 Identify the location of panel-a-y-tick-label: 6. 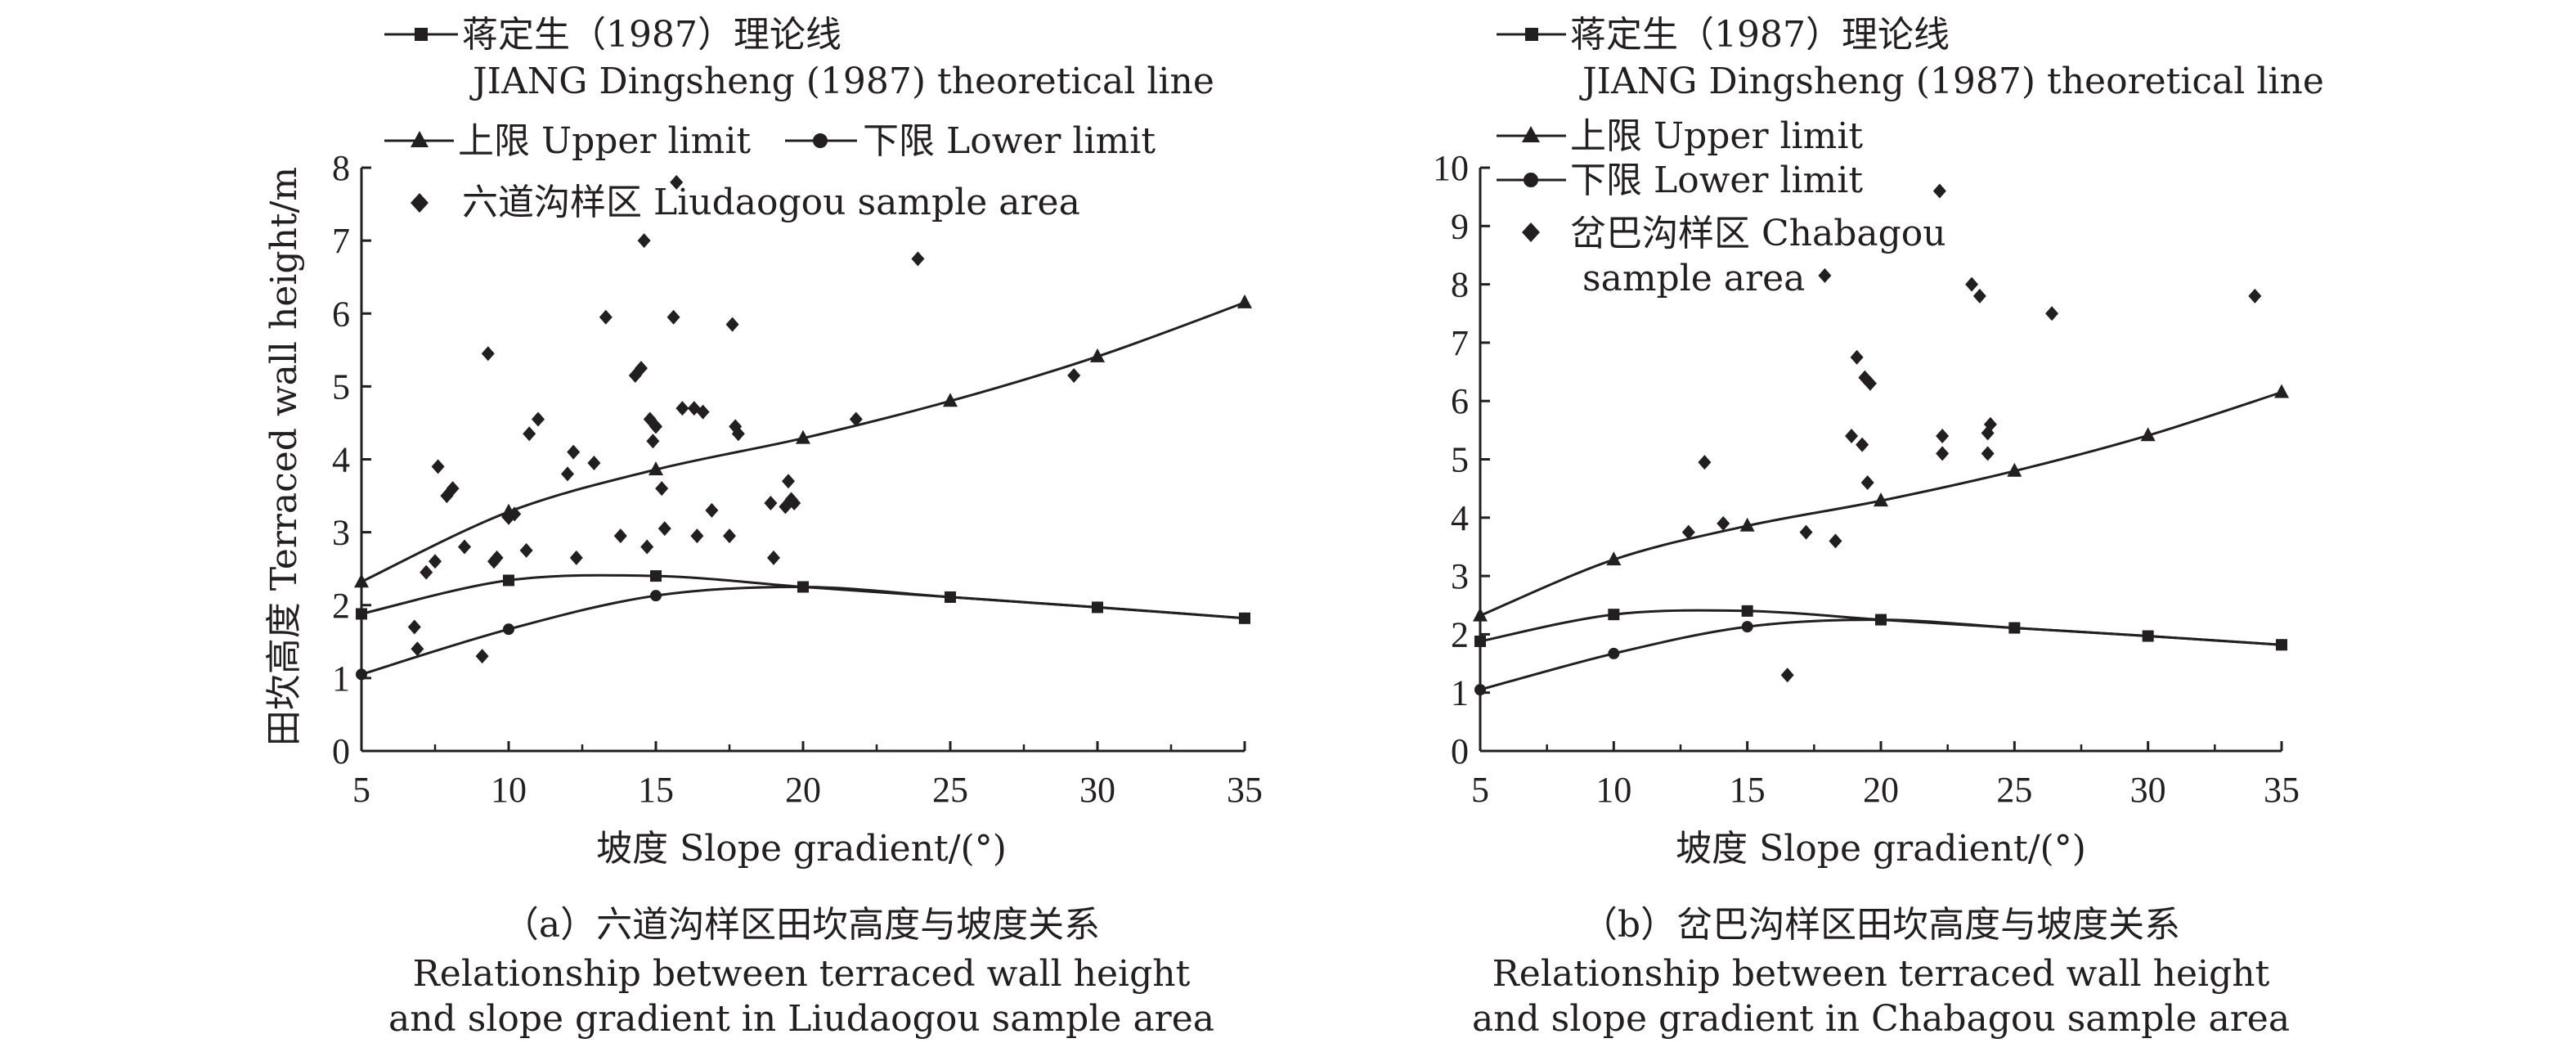
(341, 314).